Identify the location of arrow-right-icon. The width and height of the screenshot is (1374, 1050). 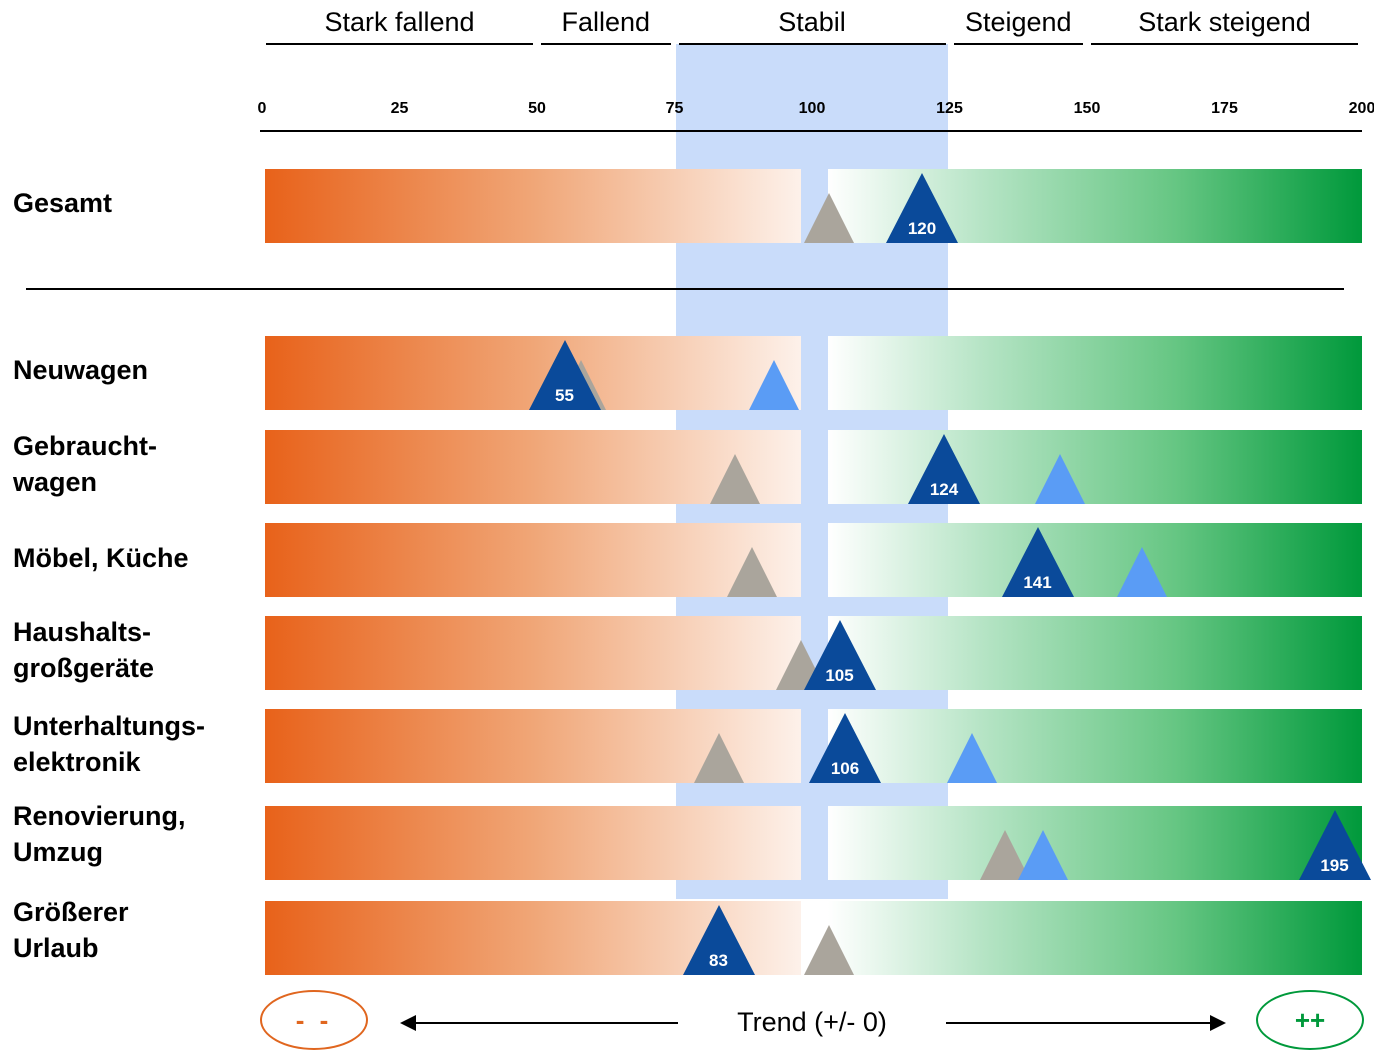
(1218, 1023).